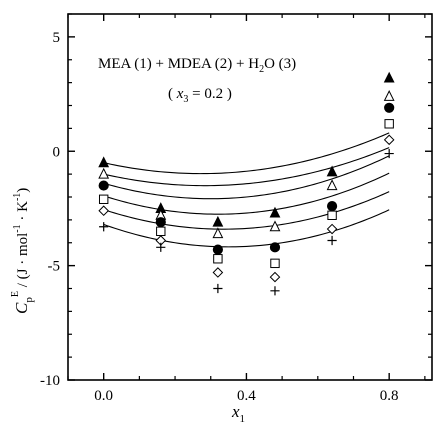  Describe the element at coordinates (103, 396) in the screenshot. I see `x-tick-label: 0.0` at that location.